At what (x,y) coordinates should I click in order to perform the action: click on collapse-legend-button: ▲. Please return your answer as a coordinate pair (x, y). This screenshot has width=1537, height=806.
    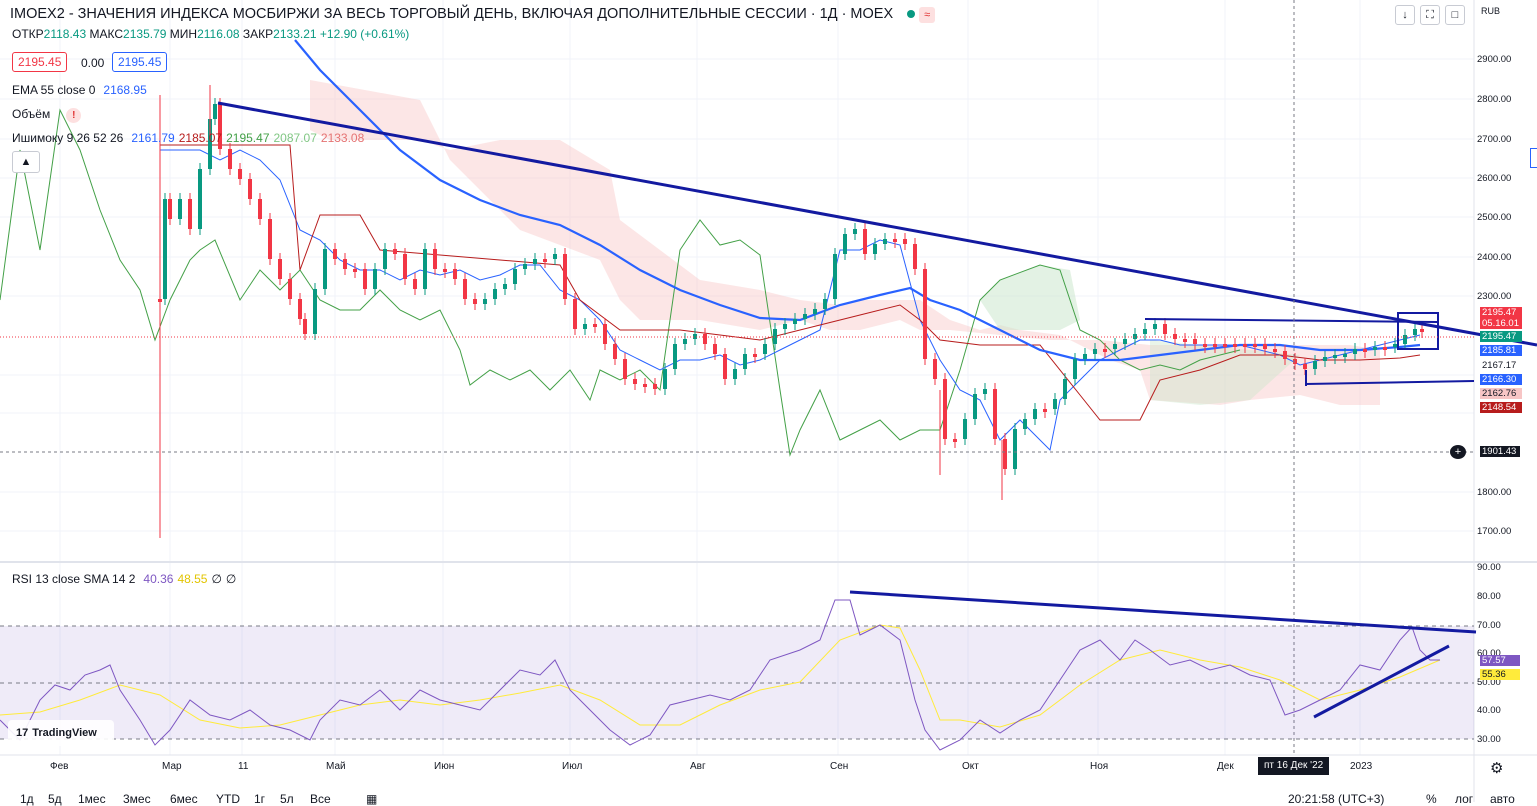
    Looking at the image, I should click on (26, 162).